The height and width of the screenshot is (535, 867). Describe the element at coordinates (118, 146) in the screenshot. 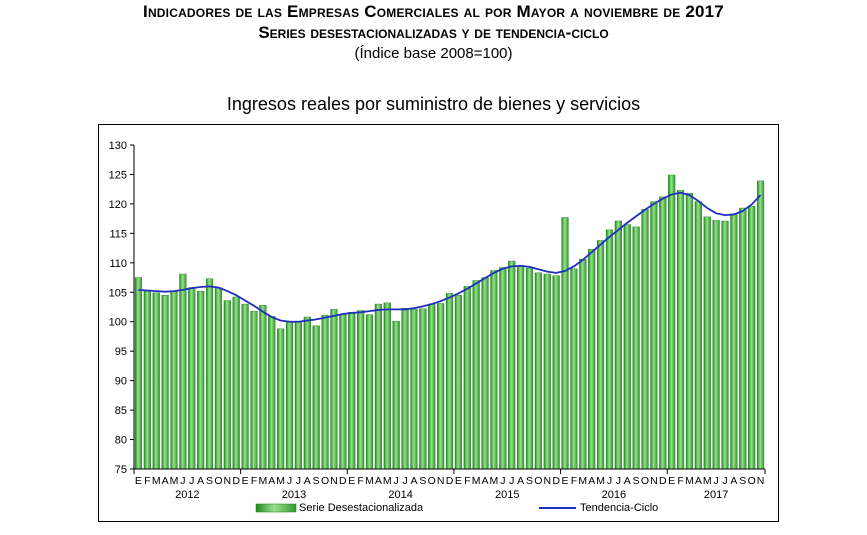

I see `y-tick-label: 130` at that location.